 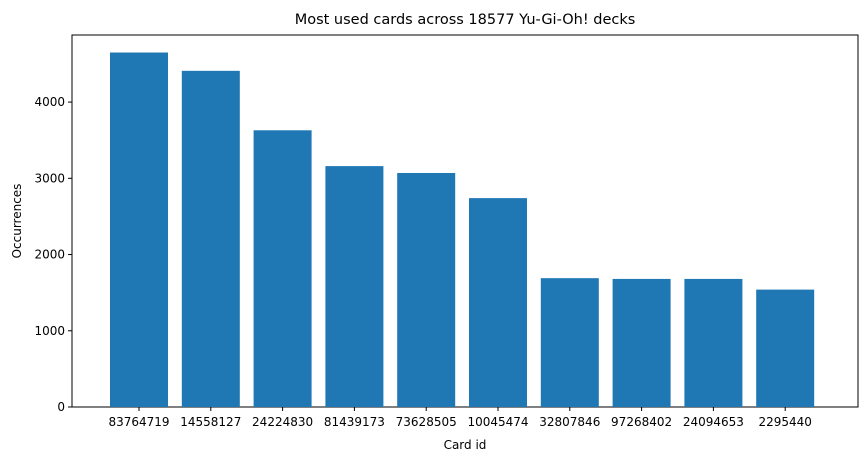 I want to click on x-tick-label: 10045474, so click(x=497, y=422).